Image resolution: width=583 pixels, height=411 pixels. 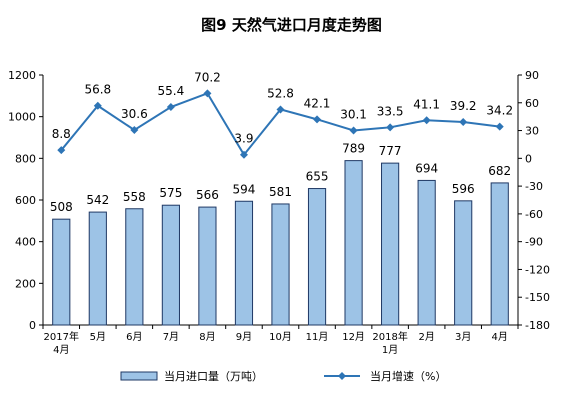 What do you see at coordinates (25, 283) in the screenshot?
I see `y-left-tick-label: 200` at bounding box center [25, 283].